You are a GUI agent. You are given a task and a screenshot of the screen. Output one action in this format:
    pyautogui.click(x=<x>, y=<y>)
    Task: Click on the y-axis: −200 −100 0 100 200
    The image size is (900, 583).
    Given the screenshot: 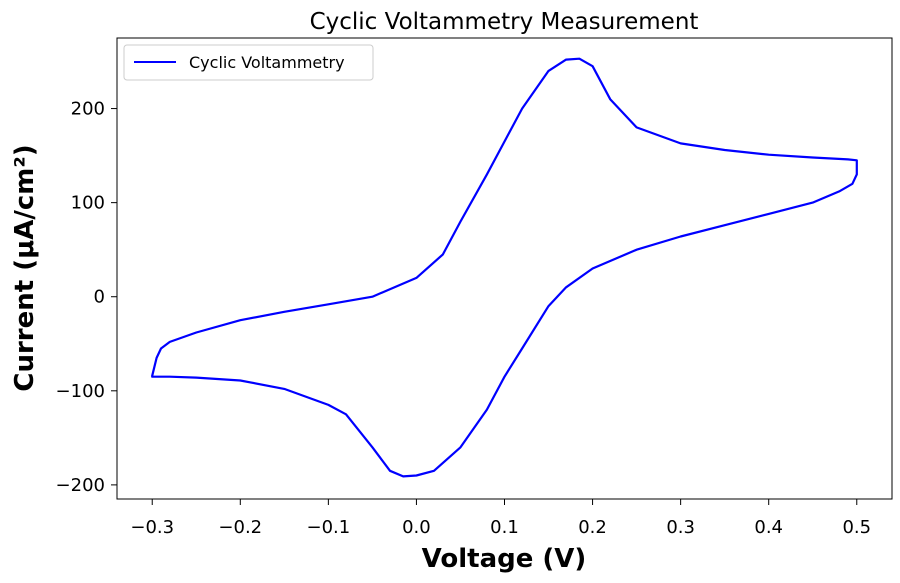 What is the action you would take?
    pyautogui.click(x=86, y=297)
    